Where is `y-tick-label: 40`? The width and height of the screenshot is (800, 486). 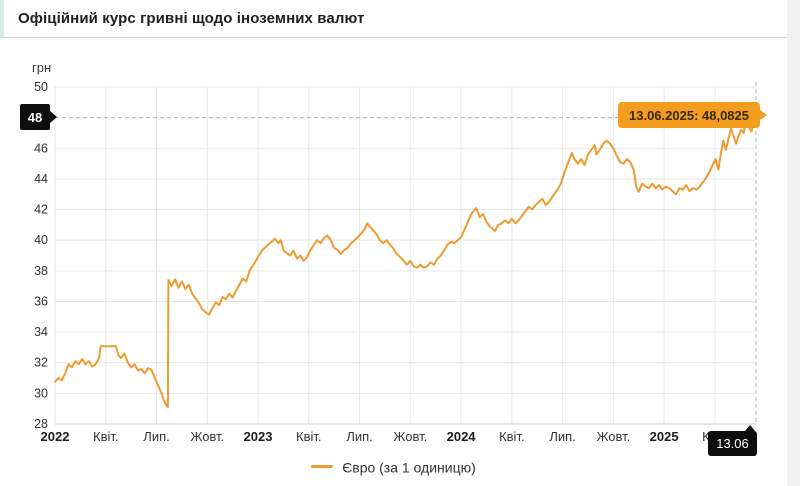 y-tick-label: 40 is located at coordinates (41, 240).